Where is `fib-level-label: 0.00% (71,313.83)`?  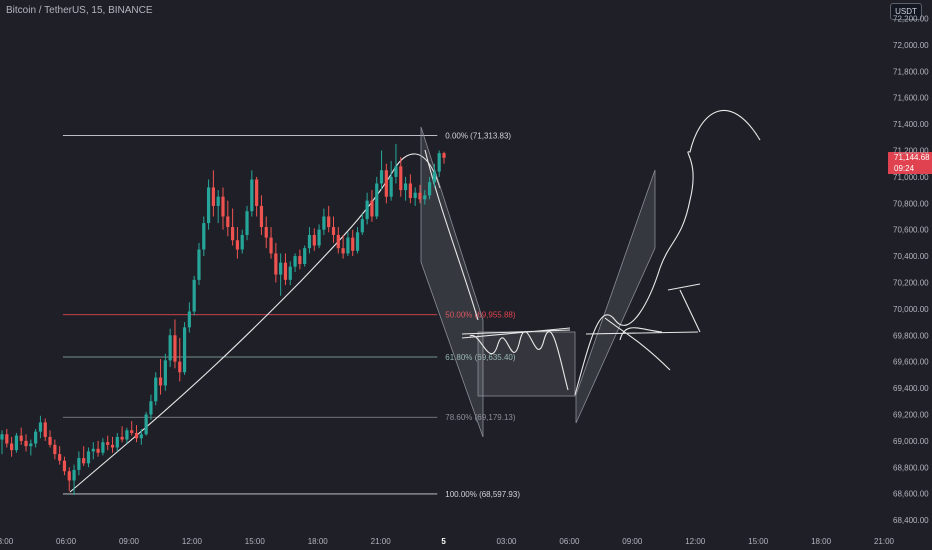 fib-level-label: 0.00% (71,313.83) is located at coordinates (478, 135).